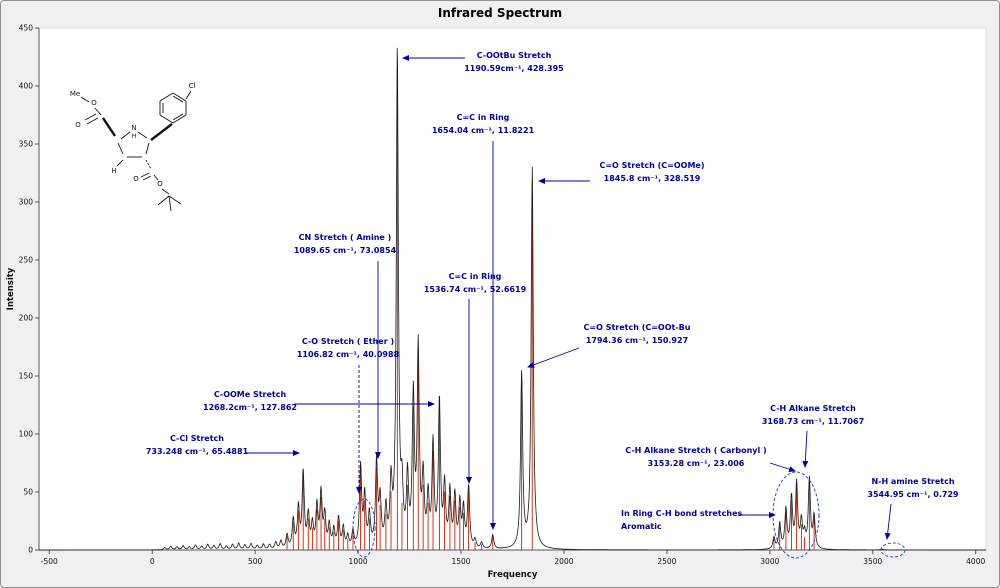 The image size is (1000, 588). What do you see at coordinates (637, 327) in the screenshot?
I see `annotation-text: C=O Stretch (C=OOt-Bu` at bounding box center [637, 327].